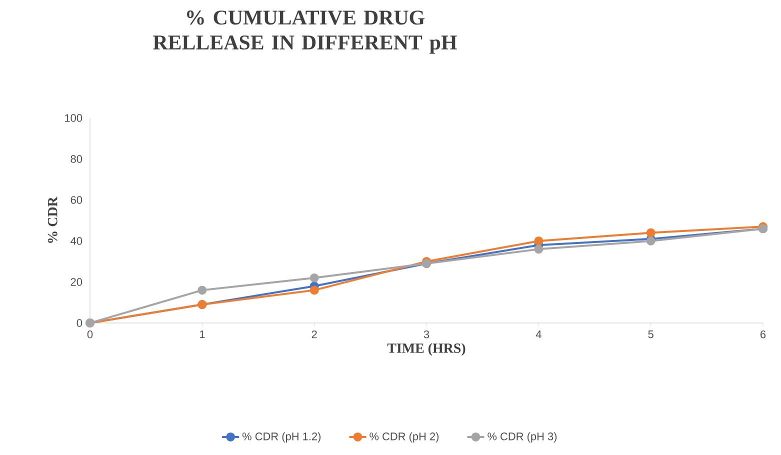  Describe the element at coordinates (76, 159) in the screenshot. I see `y-tick-label: 80` at that location.